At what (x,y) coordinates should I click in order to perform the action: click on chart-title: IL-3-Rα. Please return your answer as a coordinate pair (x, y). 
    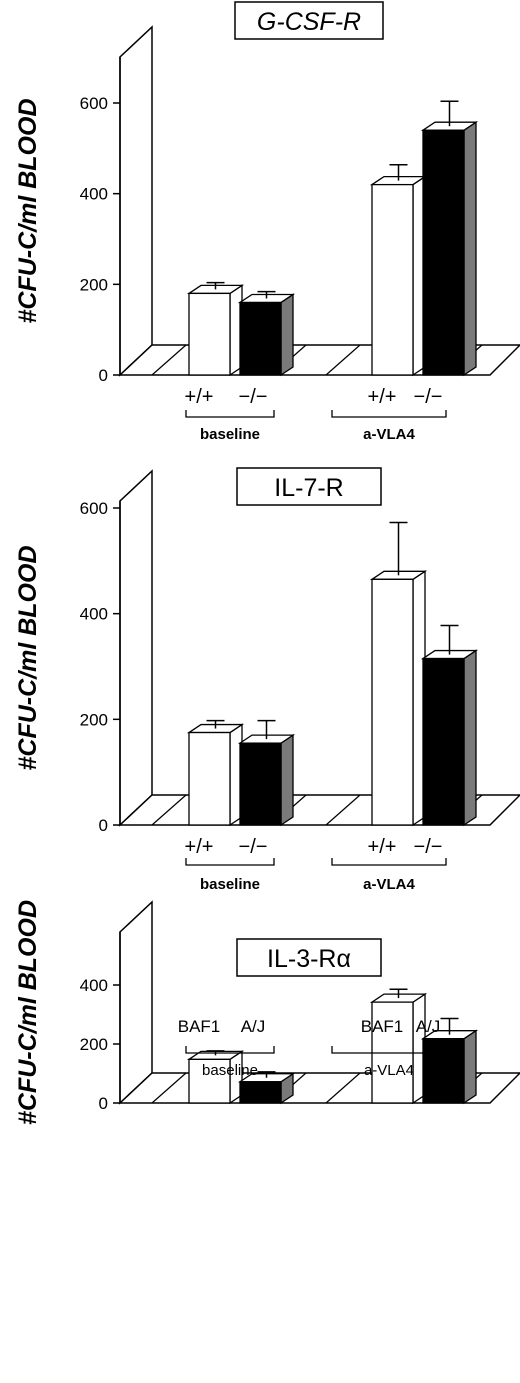
    Looking at the image, I should click on (309, 959).